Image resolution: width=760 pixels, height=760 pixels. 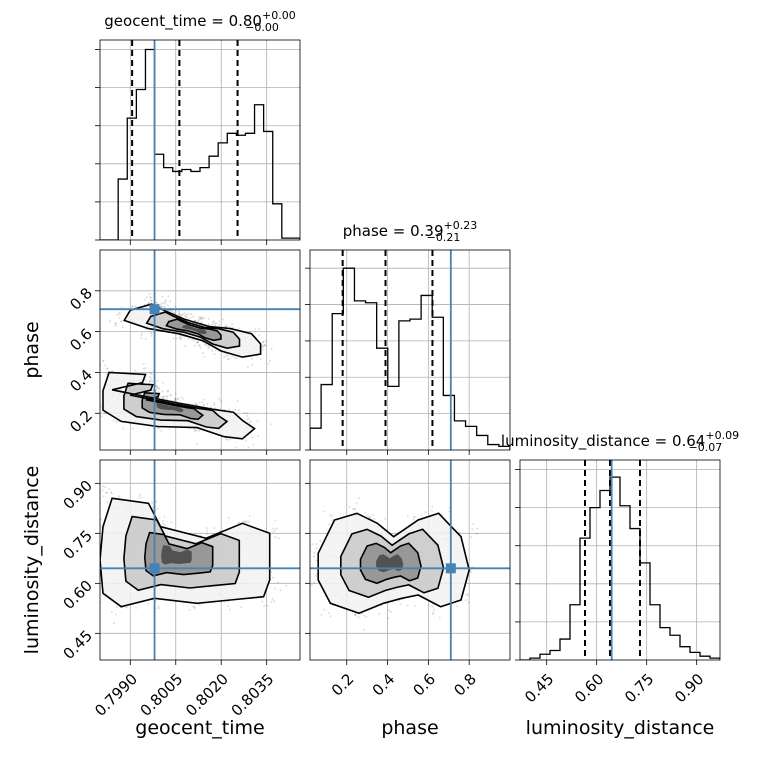 I want to click on hist-panel-luminosity_distance, so click(x=618, y=562).